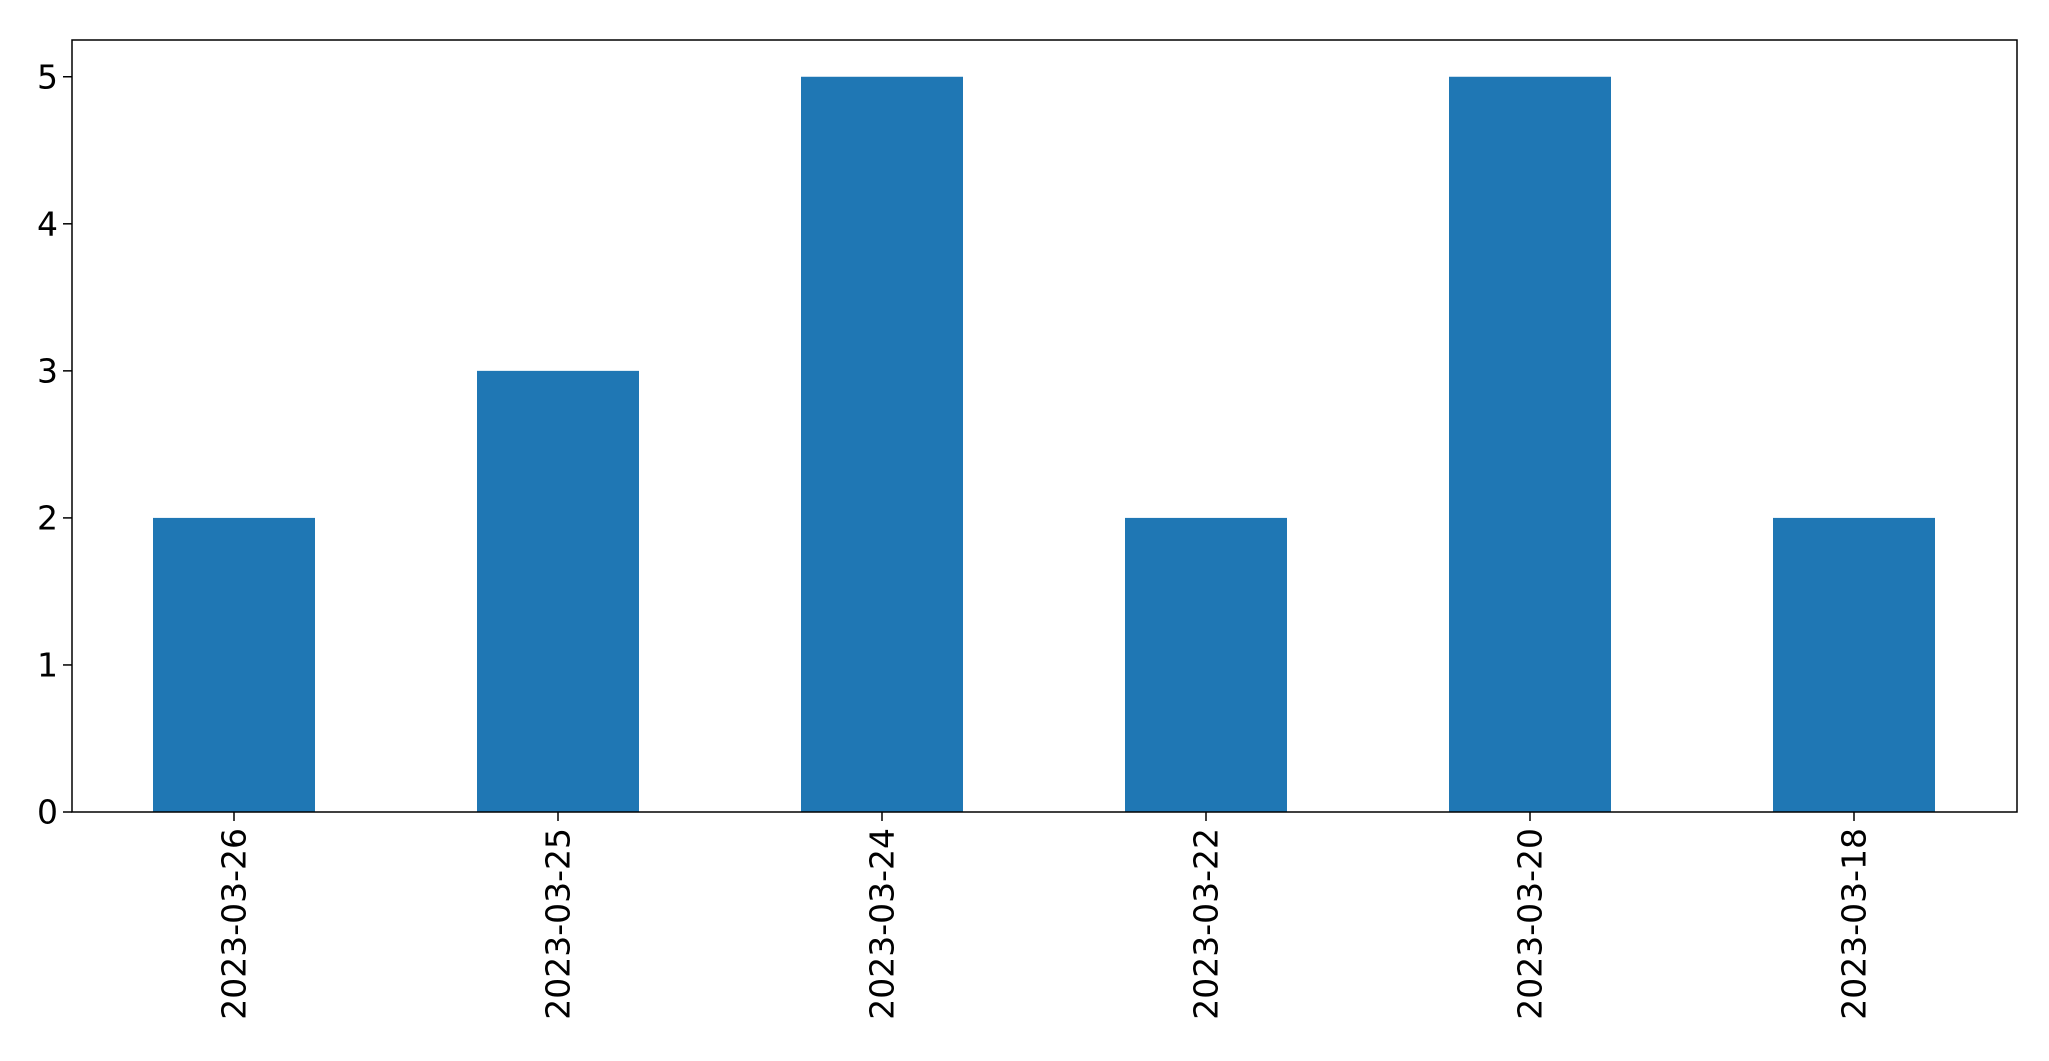 Image resolution: width=2049 pixels, height=1061 pixels. Describe the element at coordinates (1206, 924) in the screenshot. I see `x-tick-label: 2023-03-22` at that location.